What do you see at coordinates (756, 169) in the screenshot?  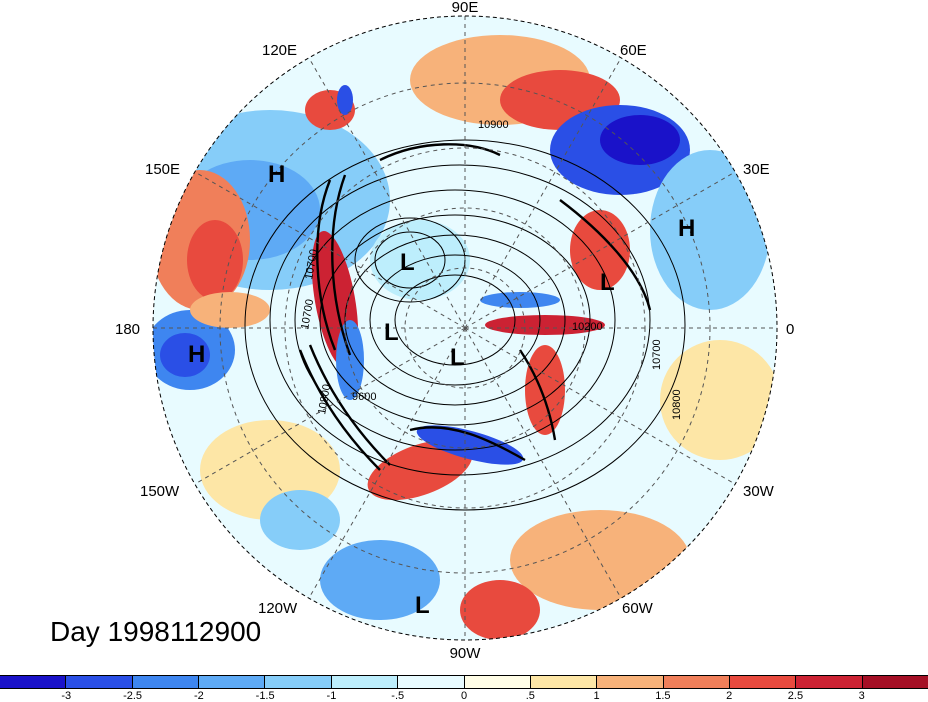 I see `lon-label-30e: 30E` at bounding box center [756, 169].